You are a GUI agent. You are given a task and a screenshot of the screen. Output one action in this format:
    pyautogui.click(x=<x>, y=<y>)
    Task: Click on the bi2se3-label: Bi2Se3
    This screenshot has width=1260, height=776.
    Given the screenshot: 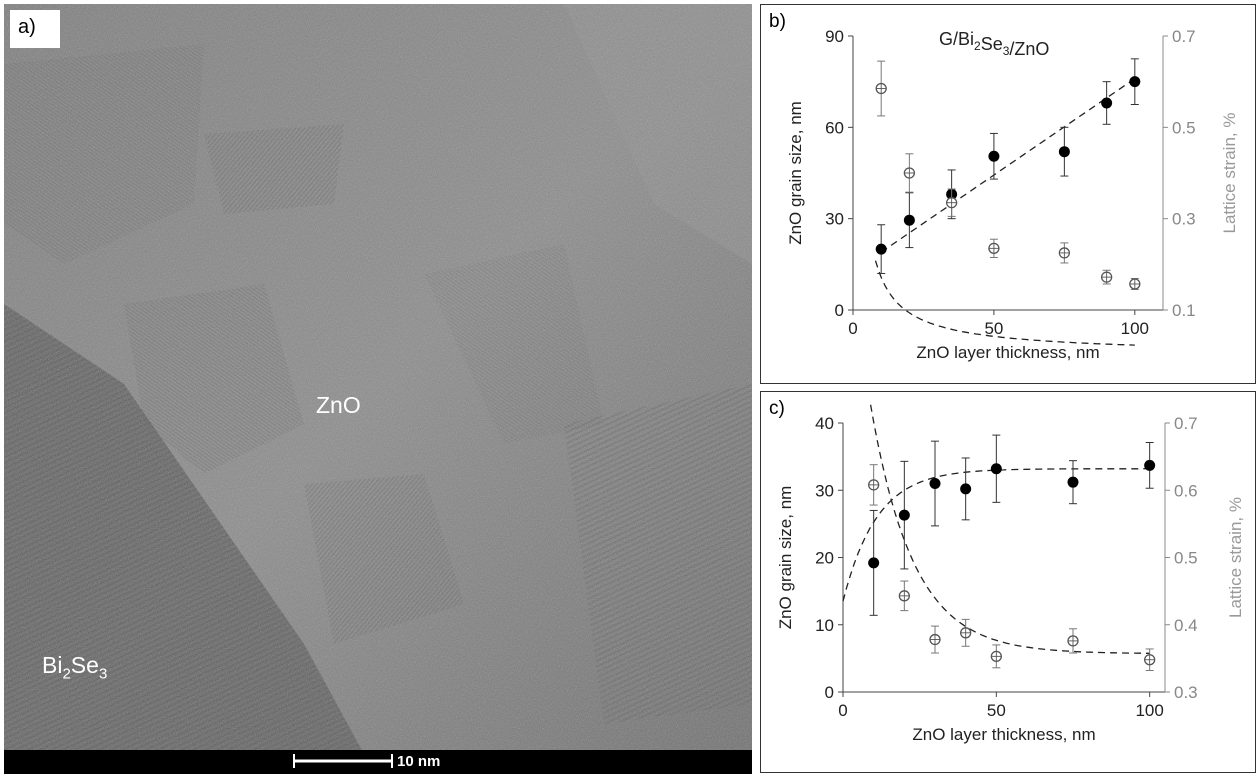 What is the action you would take?
    pyautogui.click(x=75, y=667)
    